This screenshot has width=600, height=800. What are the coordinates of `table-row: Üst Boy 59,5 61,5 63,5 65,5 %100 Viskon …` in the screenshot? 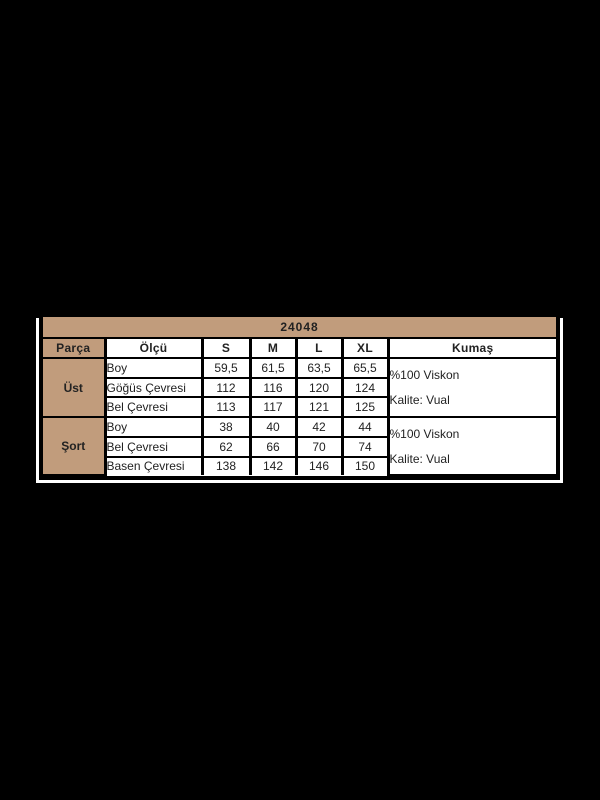 It's located at (299, 387).